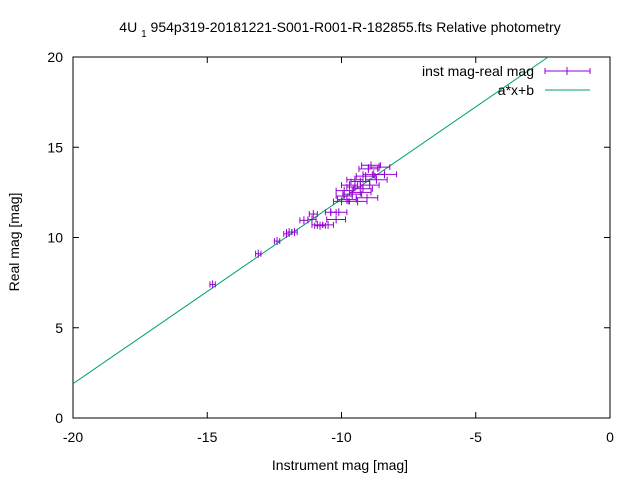 The height and width of the screenshot is (480, 640). I want to click on legend-label: a*x+b, so click(516, 90).